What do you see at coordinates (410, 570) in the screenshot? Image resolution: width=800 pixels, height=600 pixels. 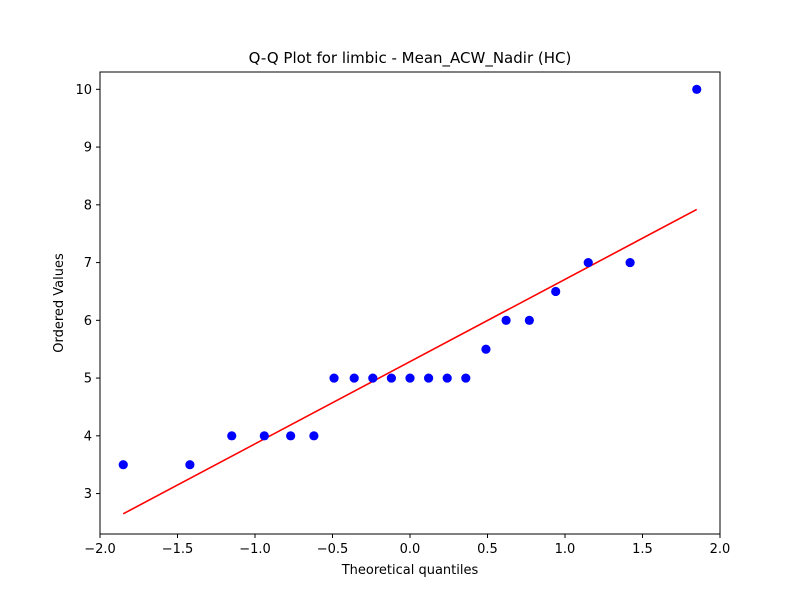 I see `x-axis-label: Theoretical quantiles` at bounding box center [410, 570].